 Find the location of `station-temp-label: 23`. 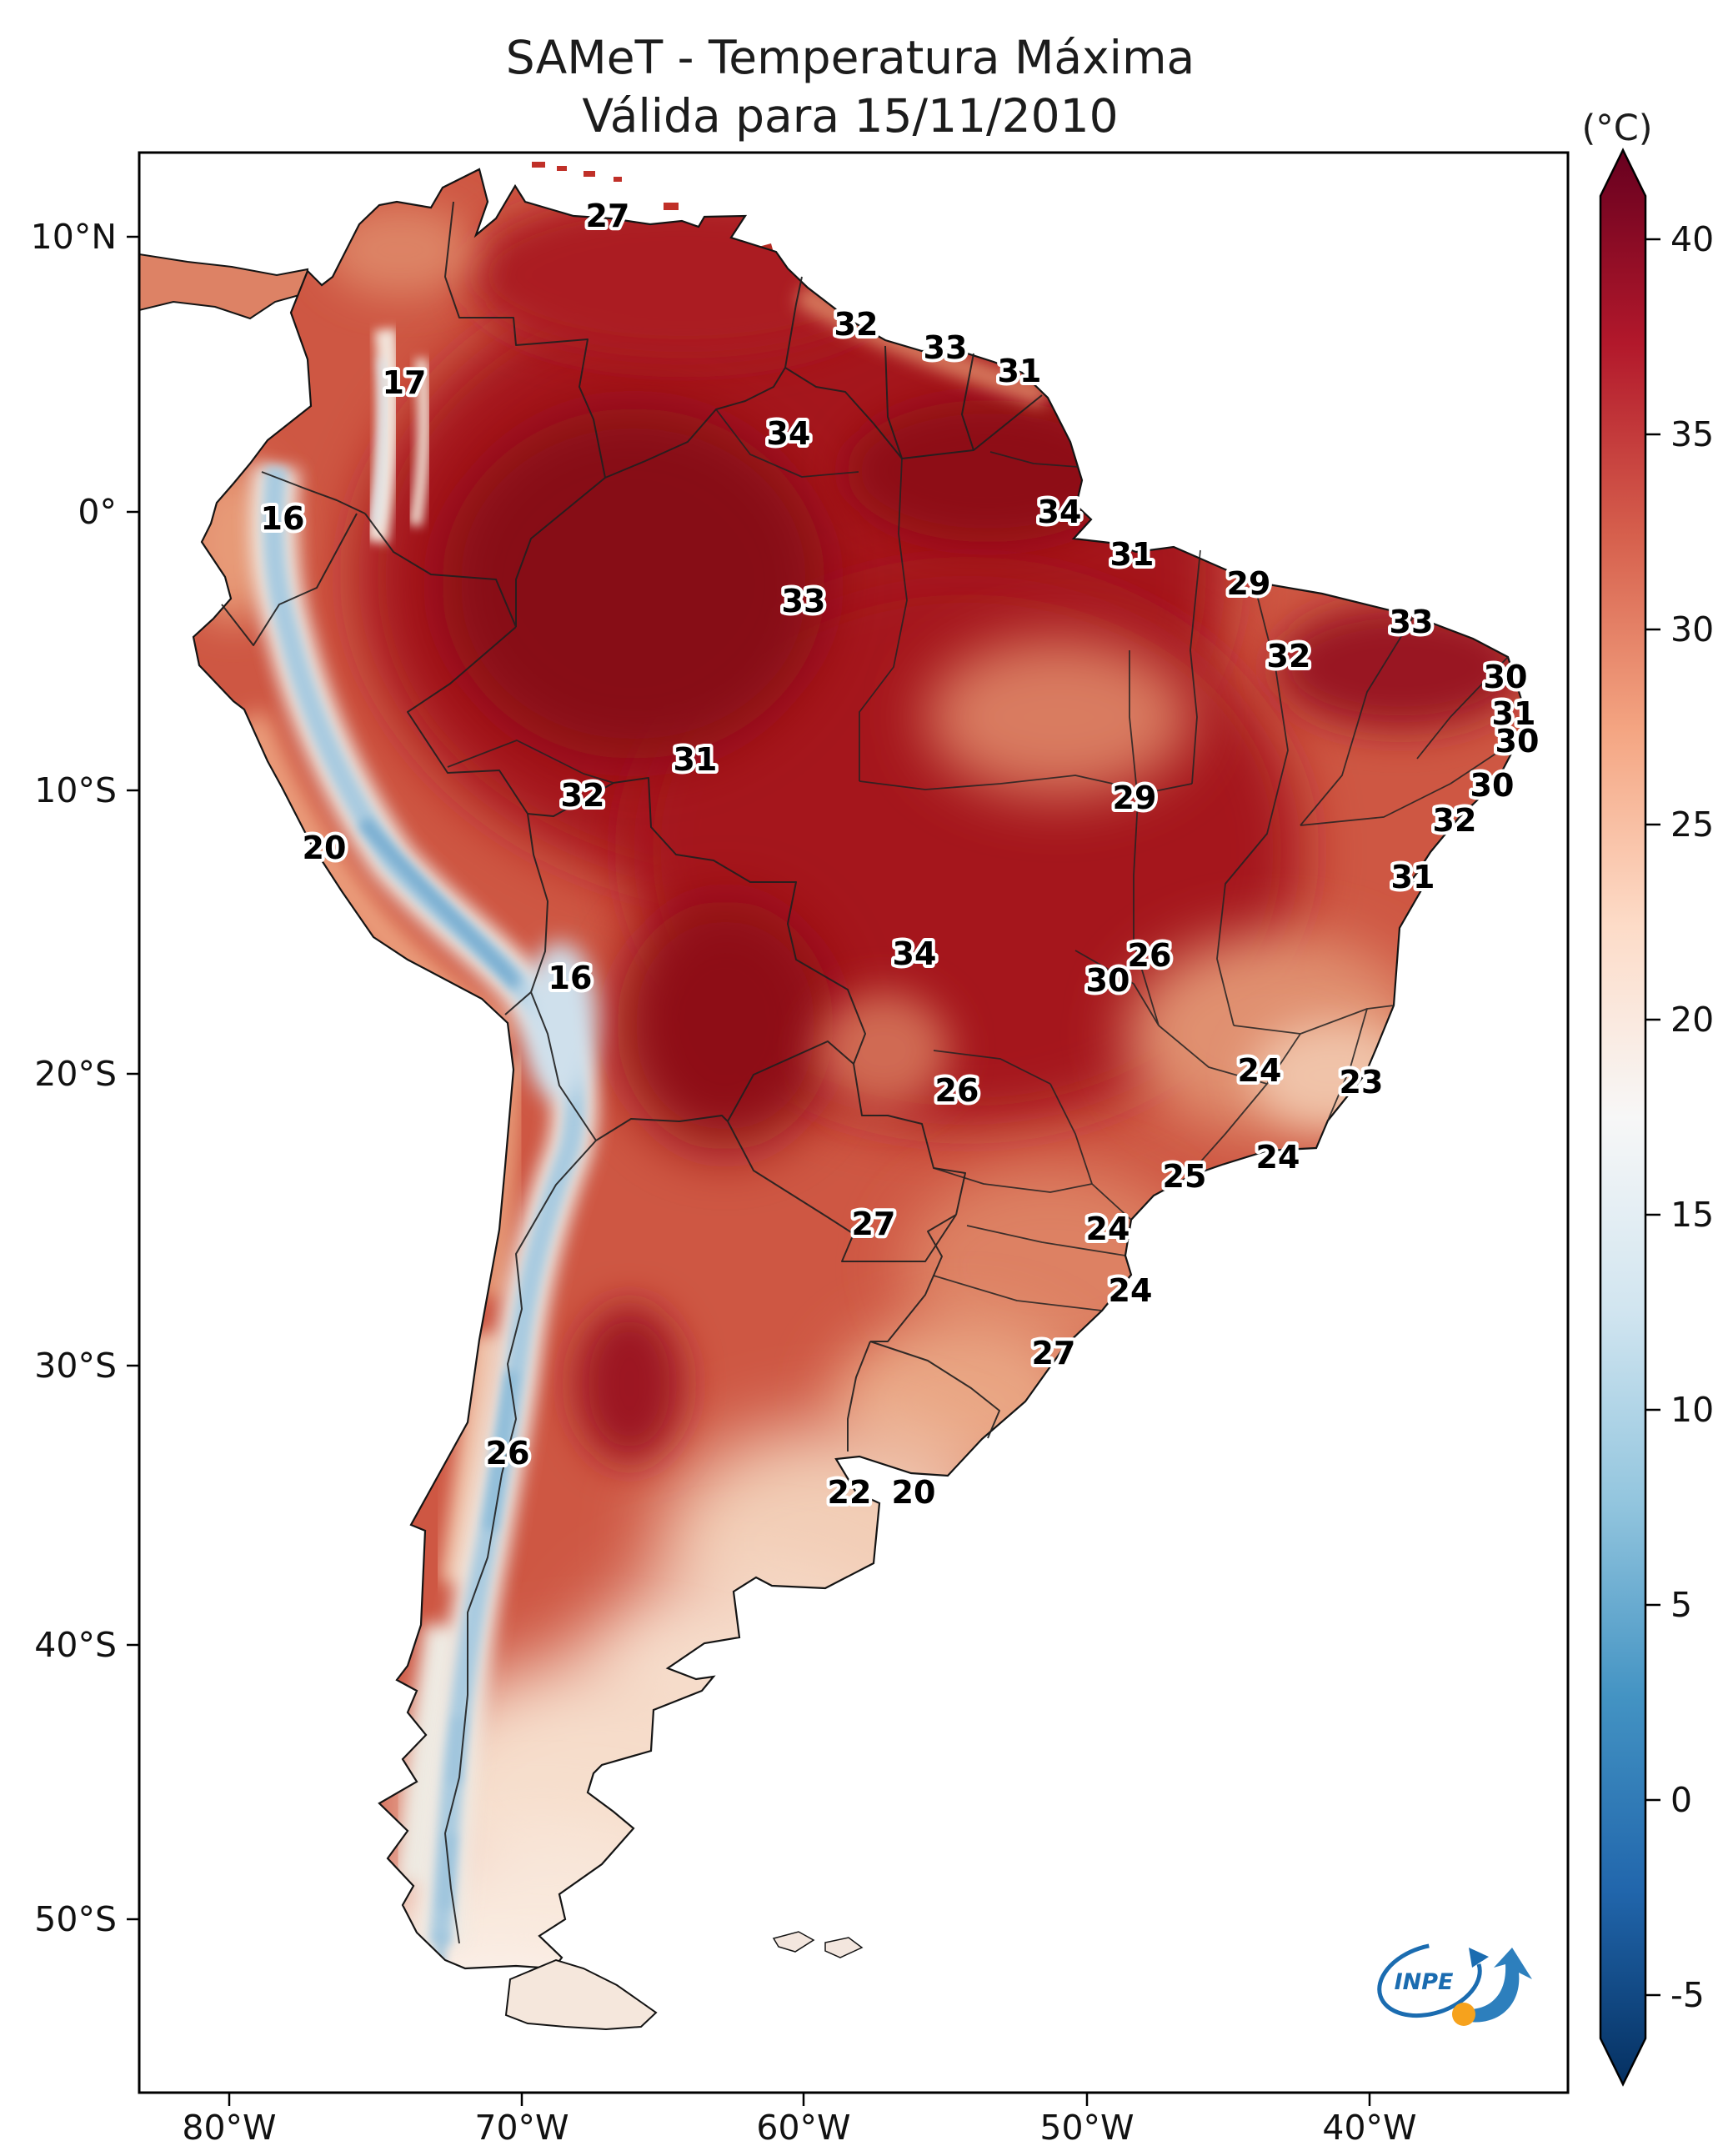

station-temp-label: 23 is located at coordinates (1362, 1082).